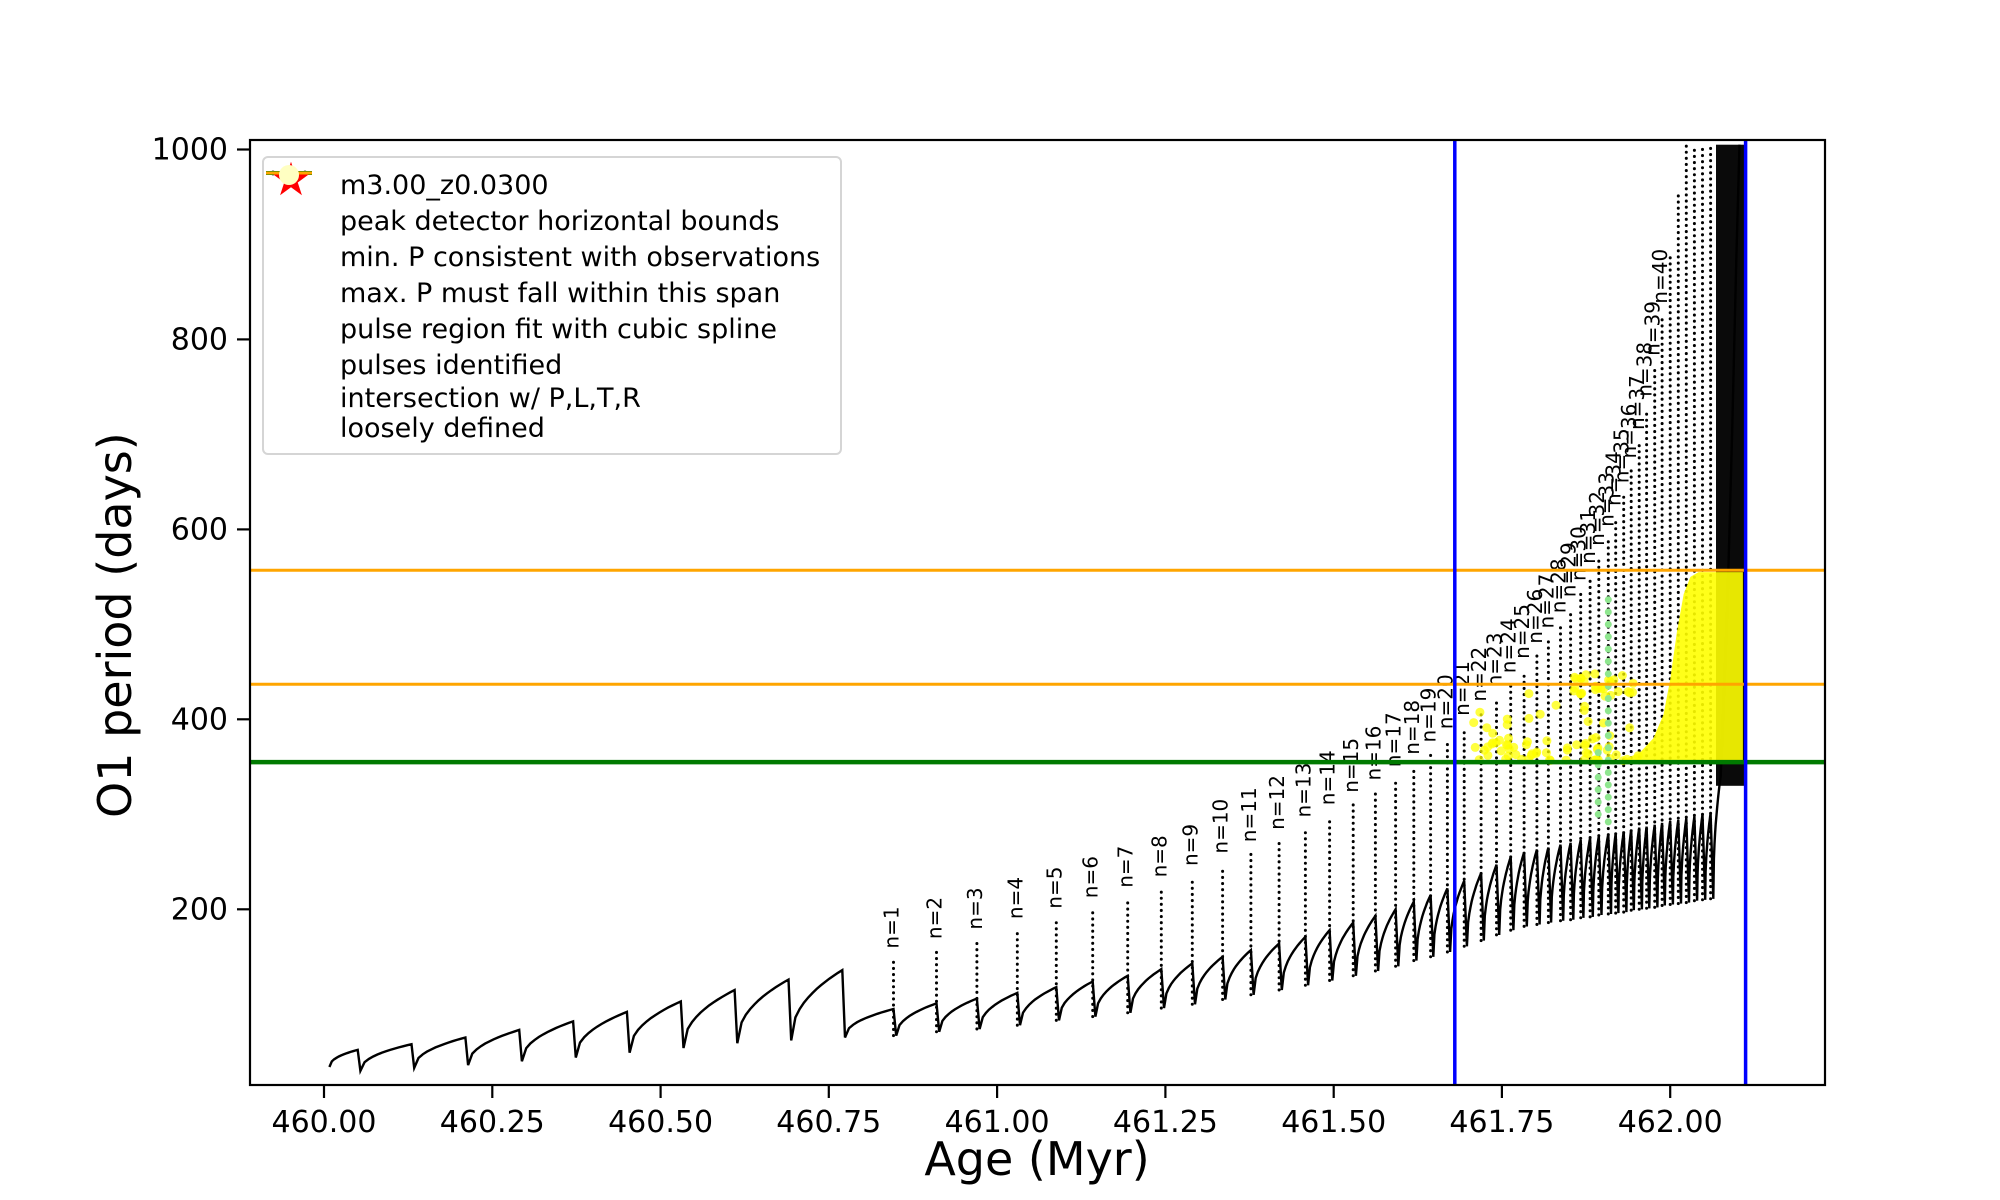 The width and height of the screenshot is (2000, 1200). I want to click on svg-text: n=32, so click(1597, 518).